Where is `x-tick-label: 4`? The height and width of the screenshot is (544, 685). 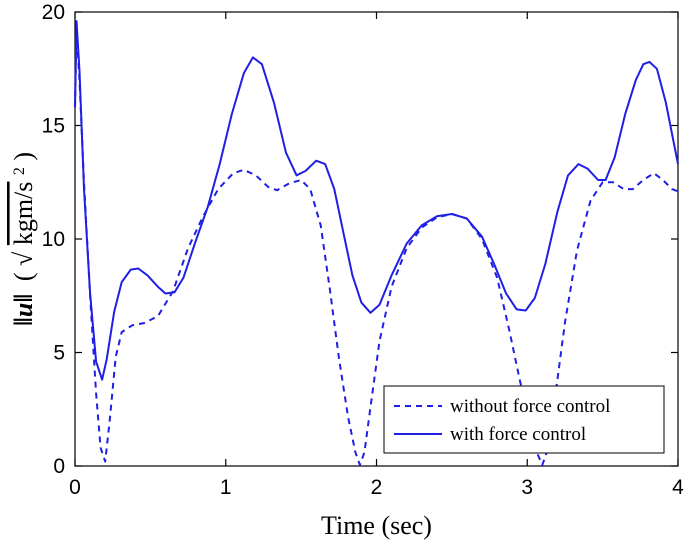 x-tick-label: 4 is located at coordinates (678, 487).